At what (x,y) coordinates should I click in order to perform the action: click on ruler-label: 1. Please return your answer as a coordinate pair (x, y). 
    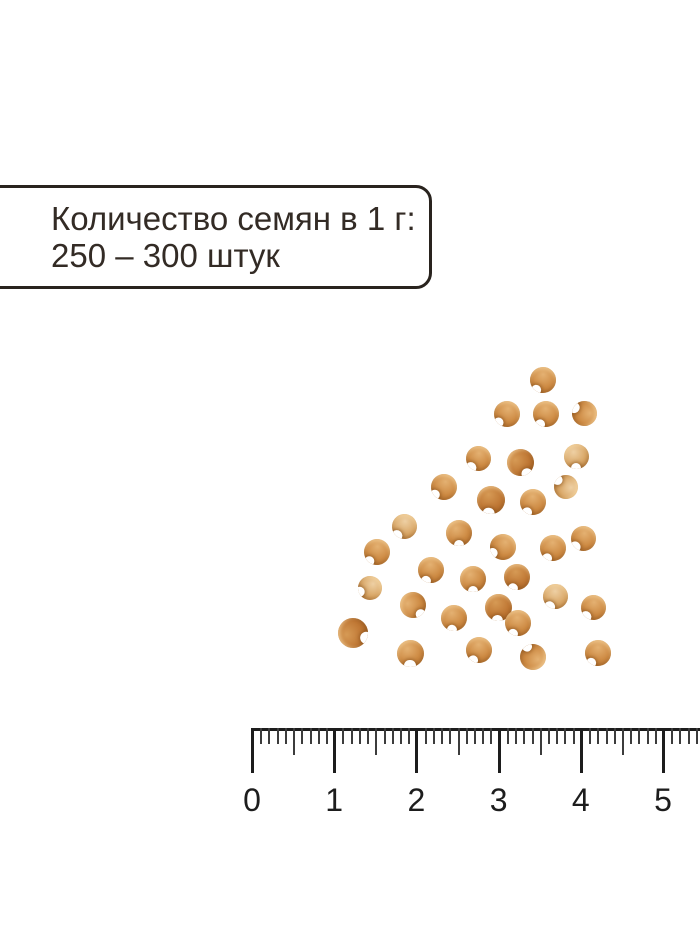
    Looking at the image, I should click on (334, 800).